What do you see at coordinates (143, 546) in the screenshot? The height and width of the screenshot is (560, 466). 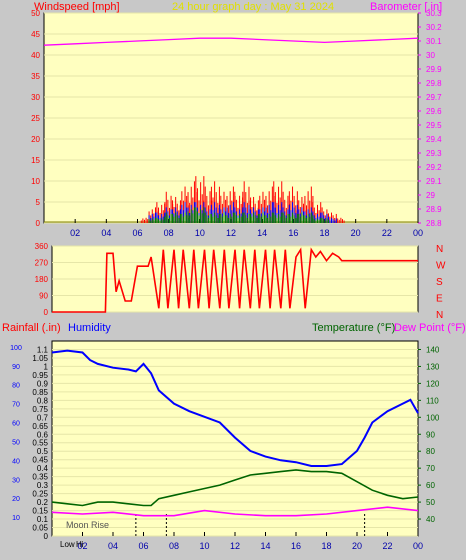 I see `rain-x-tick-label: 06` at bounding box center [143, 546].